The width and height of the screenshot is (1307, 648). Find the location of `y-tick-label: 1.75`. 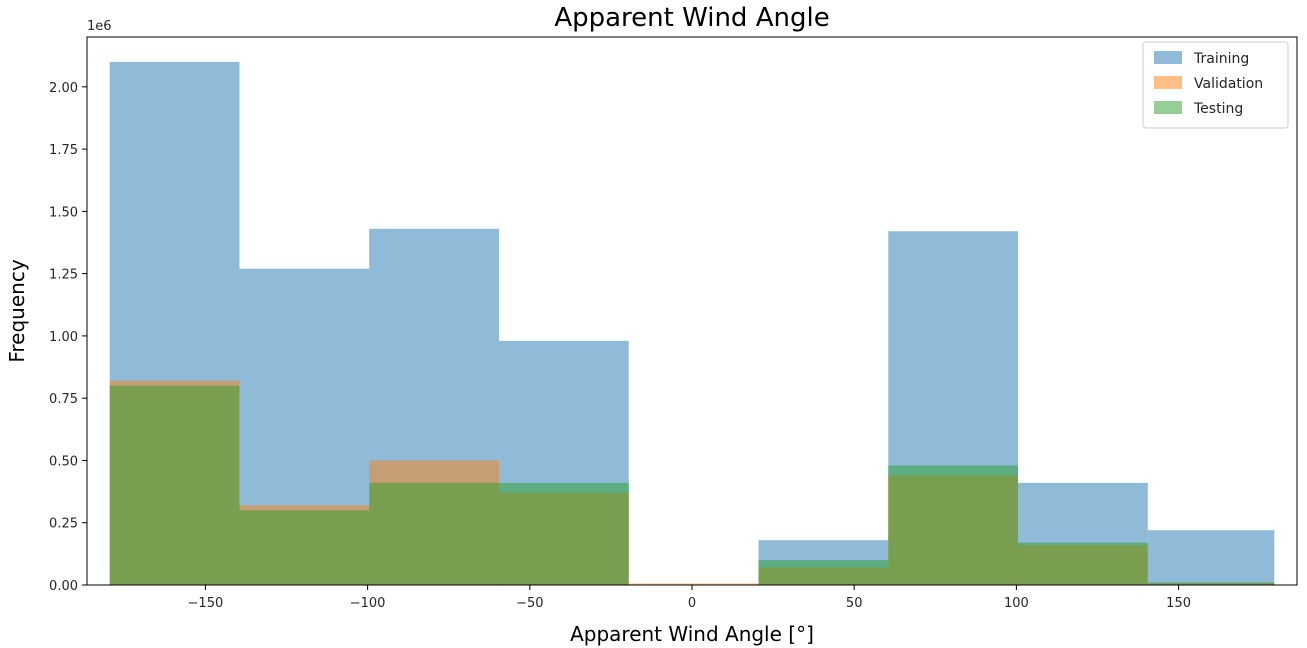

y-tick-label: 1.75 is located at coordinates (63, 150).